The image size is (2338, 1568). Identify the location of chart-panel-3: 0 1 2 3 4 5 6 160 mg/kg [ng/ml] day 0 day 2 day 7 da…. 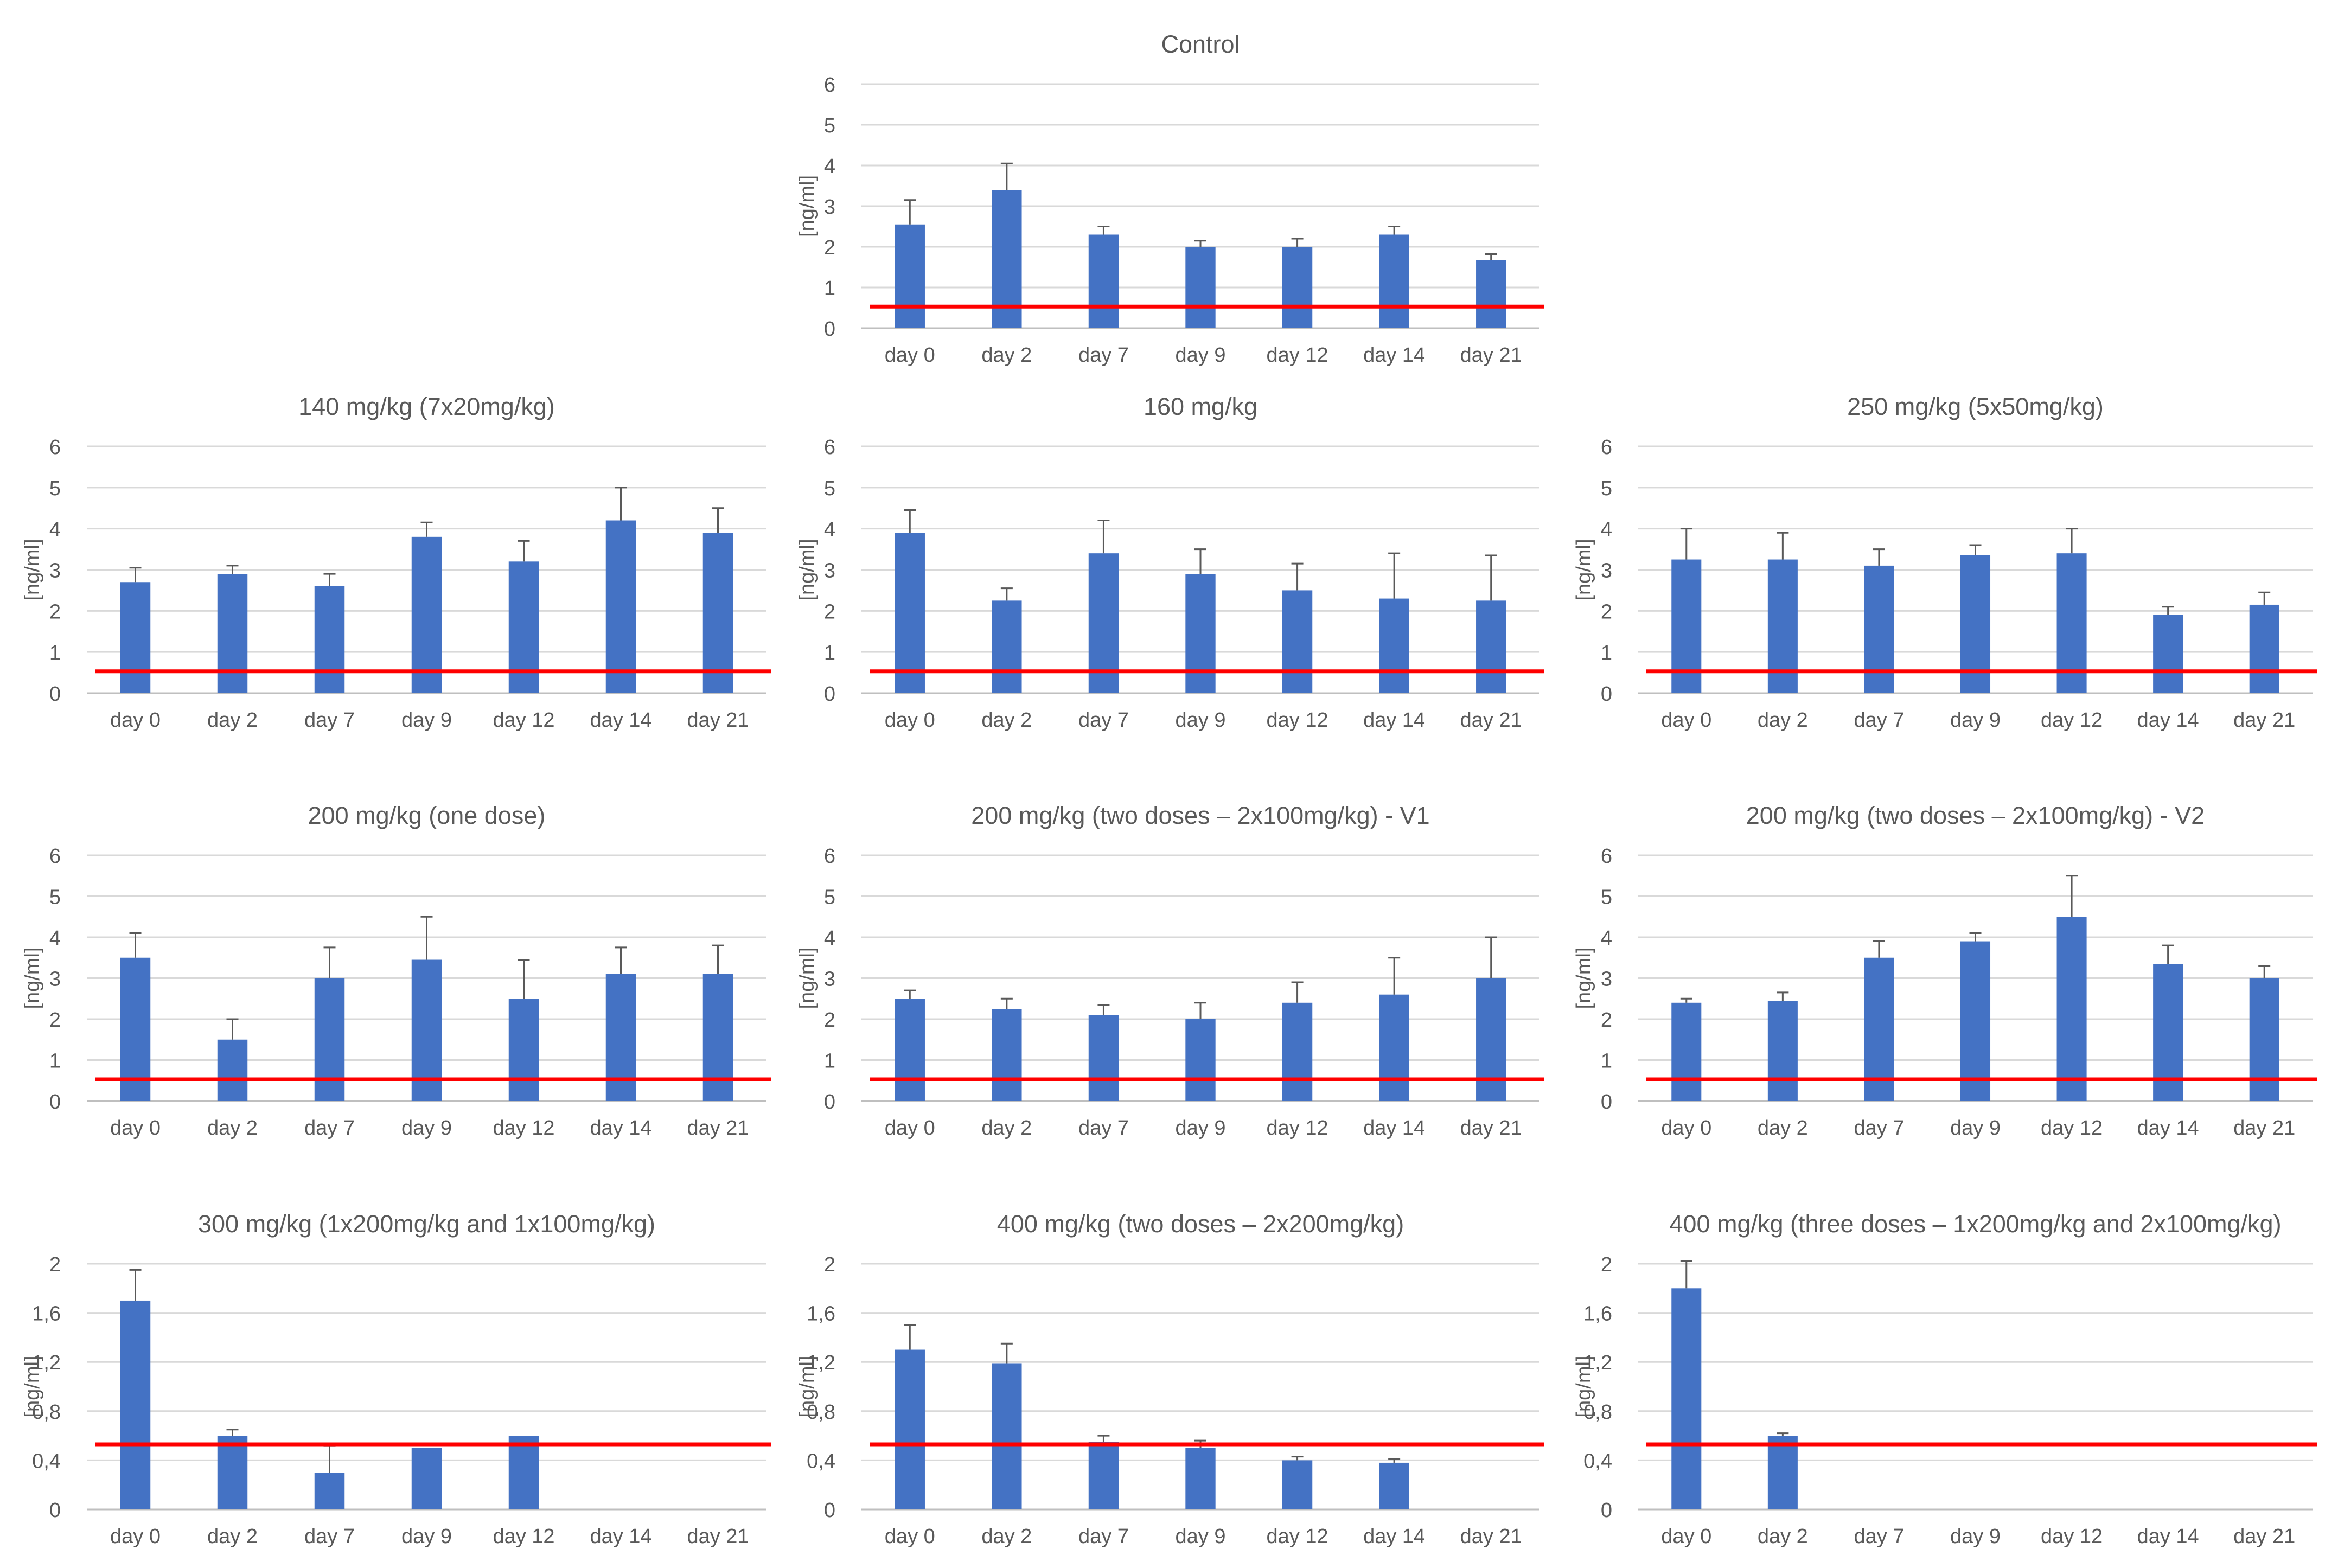
(1170, 562).